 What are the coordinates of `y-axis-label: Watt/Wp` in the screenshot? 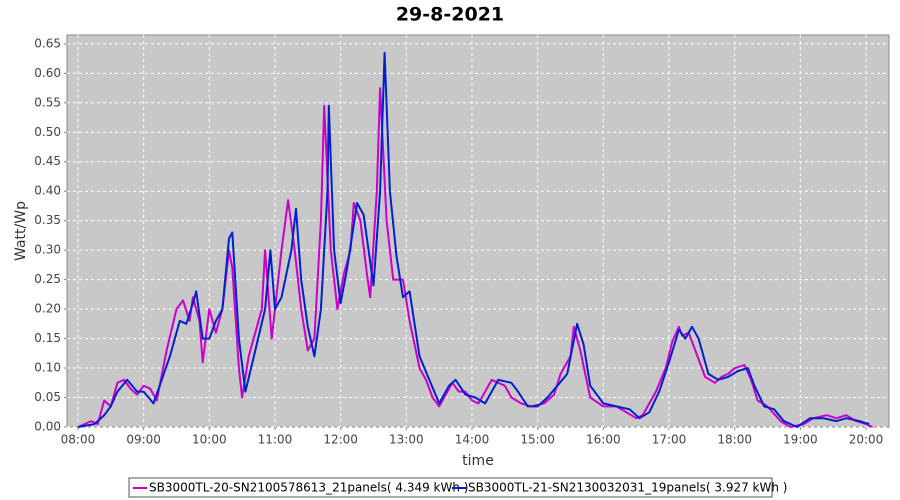 It's located at (21, 231).